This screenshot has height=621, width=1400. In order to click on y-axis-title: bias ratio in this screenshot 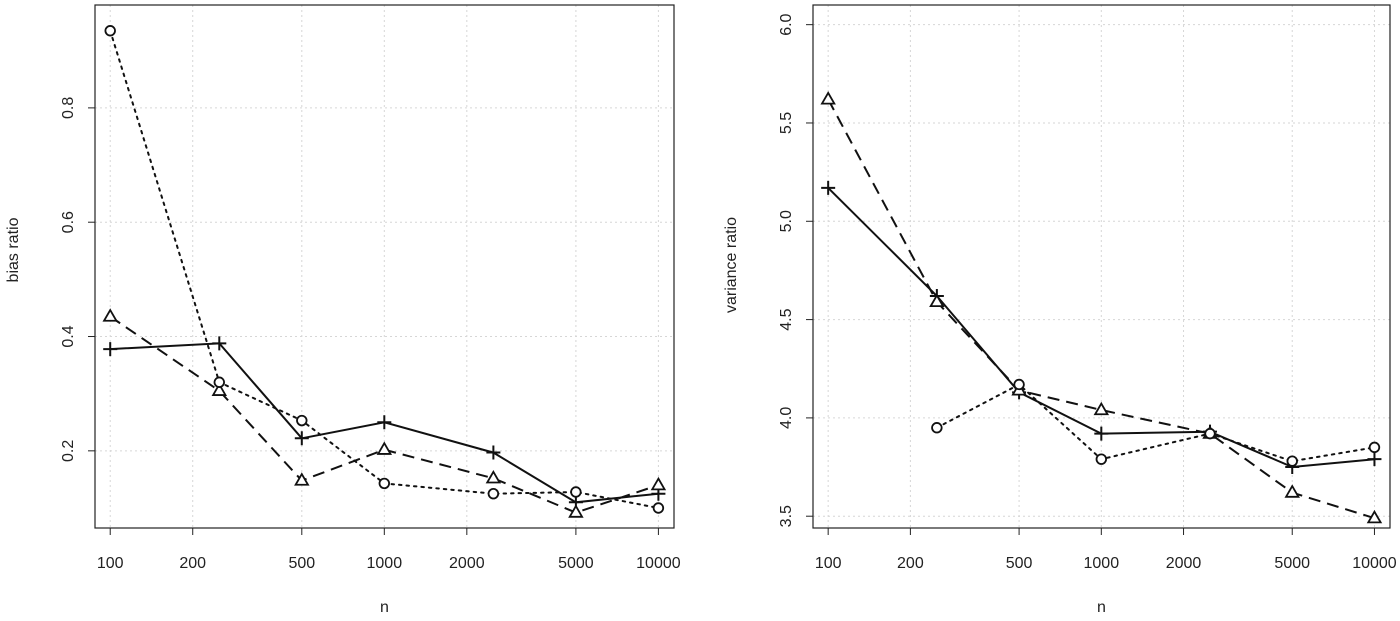, I will do `click(13, 249)`.